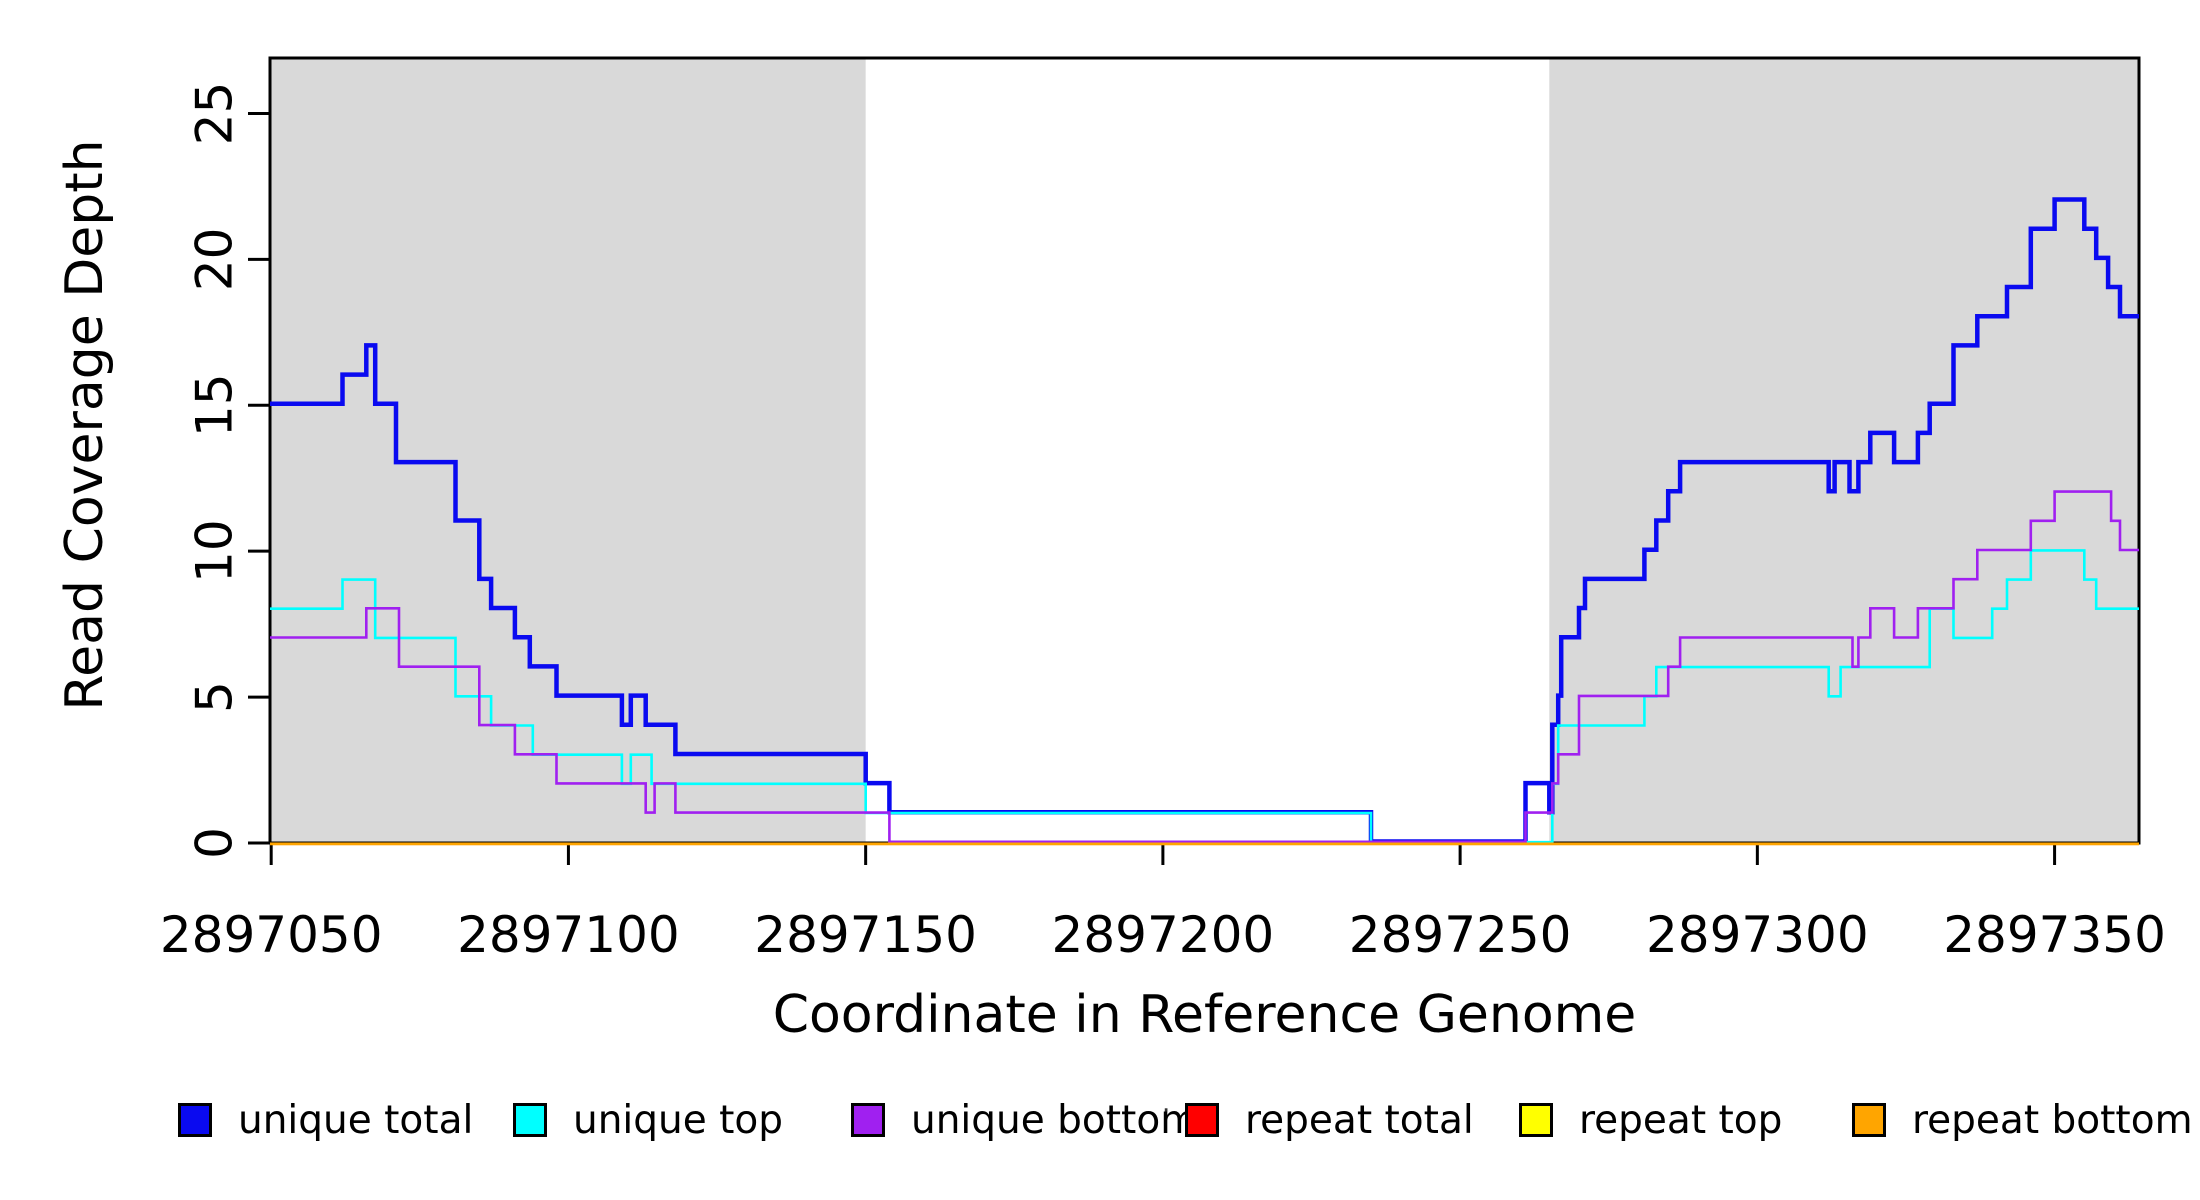 This screenshot has width=2200, height=1200. What do you see at coordinates (1681, 1120) in the screenshot?
I see `legend-label: repeat top` at bounding box center [1681, 1120].